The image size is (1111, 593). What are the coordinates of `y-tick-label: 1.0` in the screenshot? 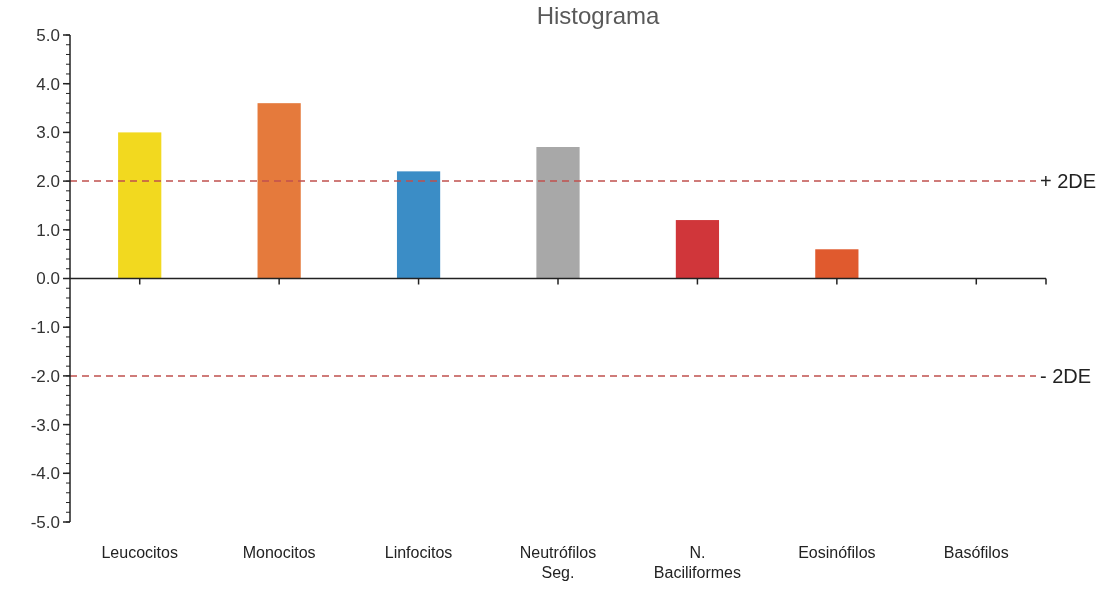 It's located at (48, 230).